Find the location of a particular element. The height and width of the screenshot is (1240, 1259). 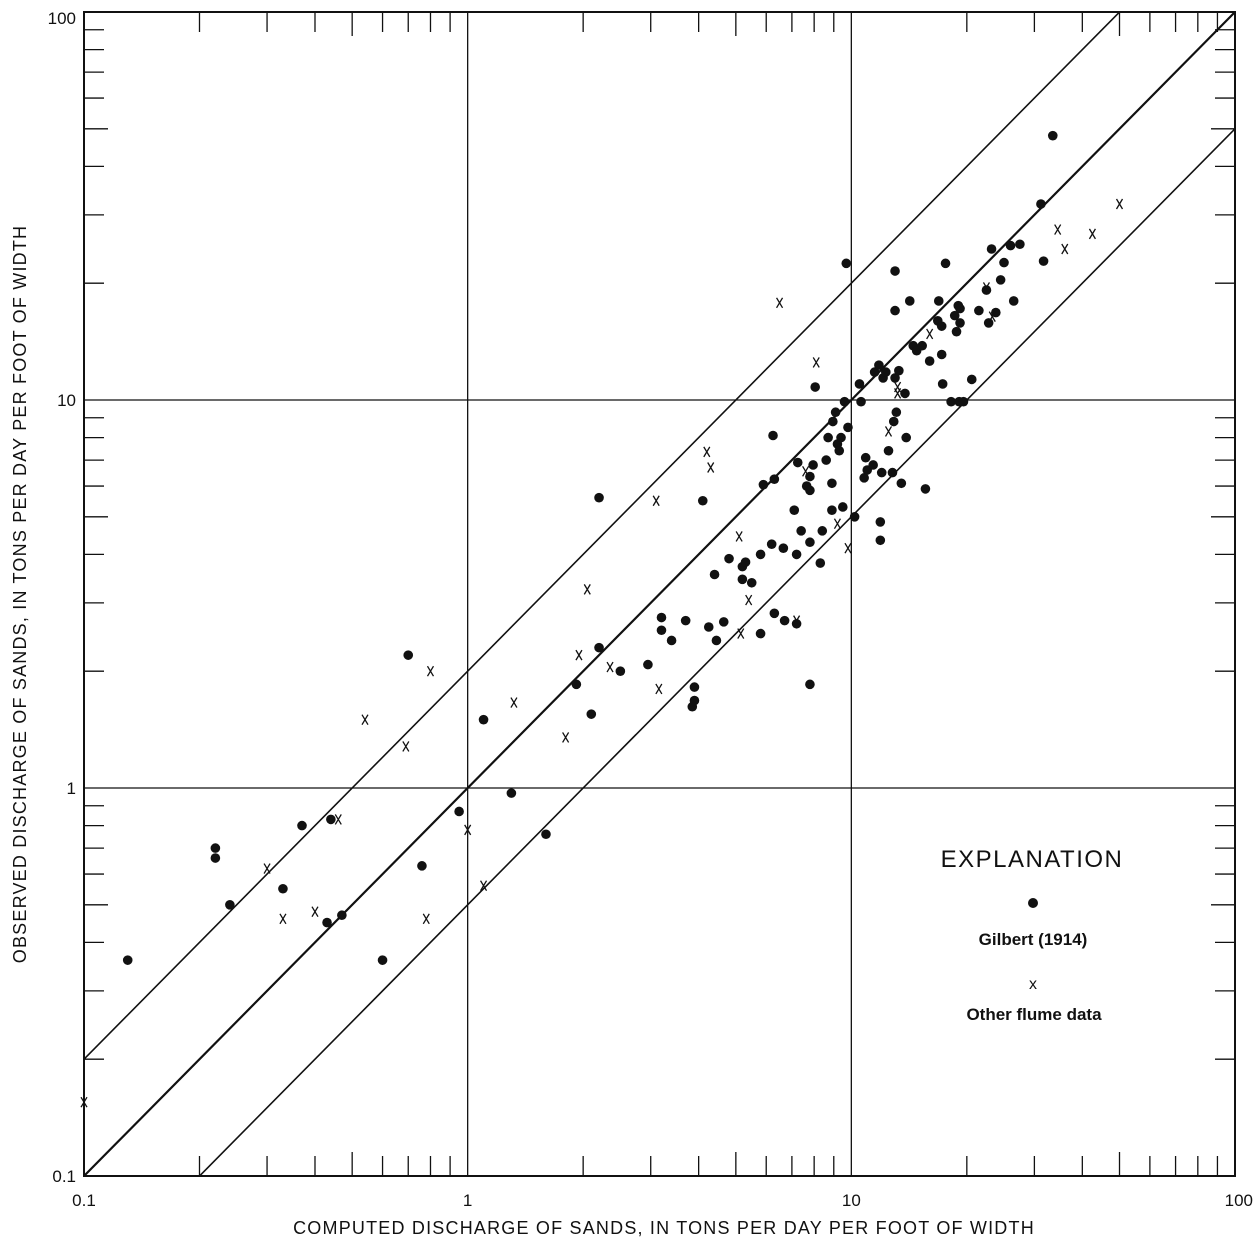

legend-dot-marker is located at coordinates (1033, 903).